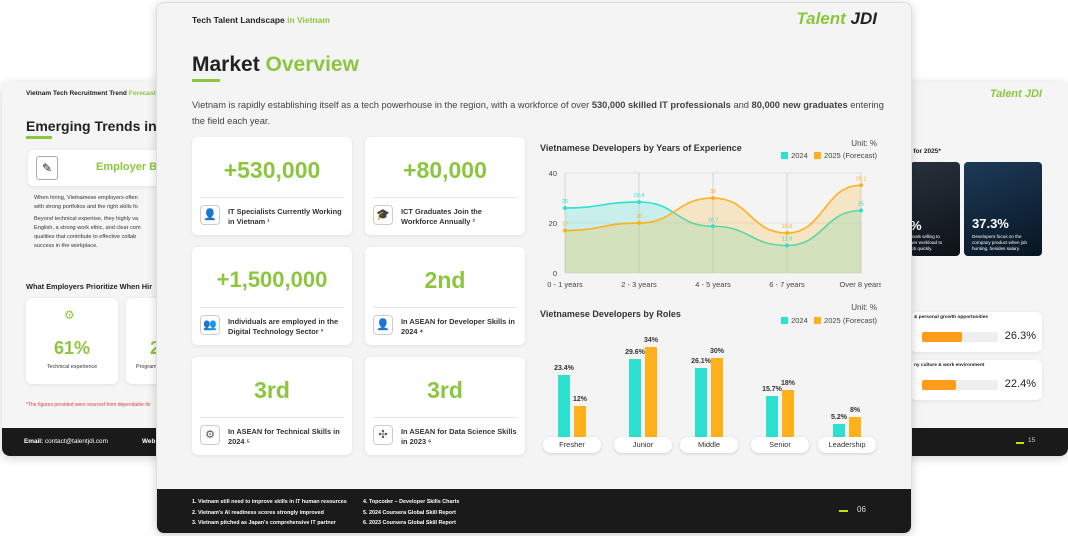 This screenshot has height=536, width=1068. I want to click on footer-web: Web, so click(149, 441).